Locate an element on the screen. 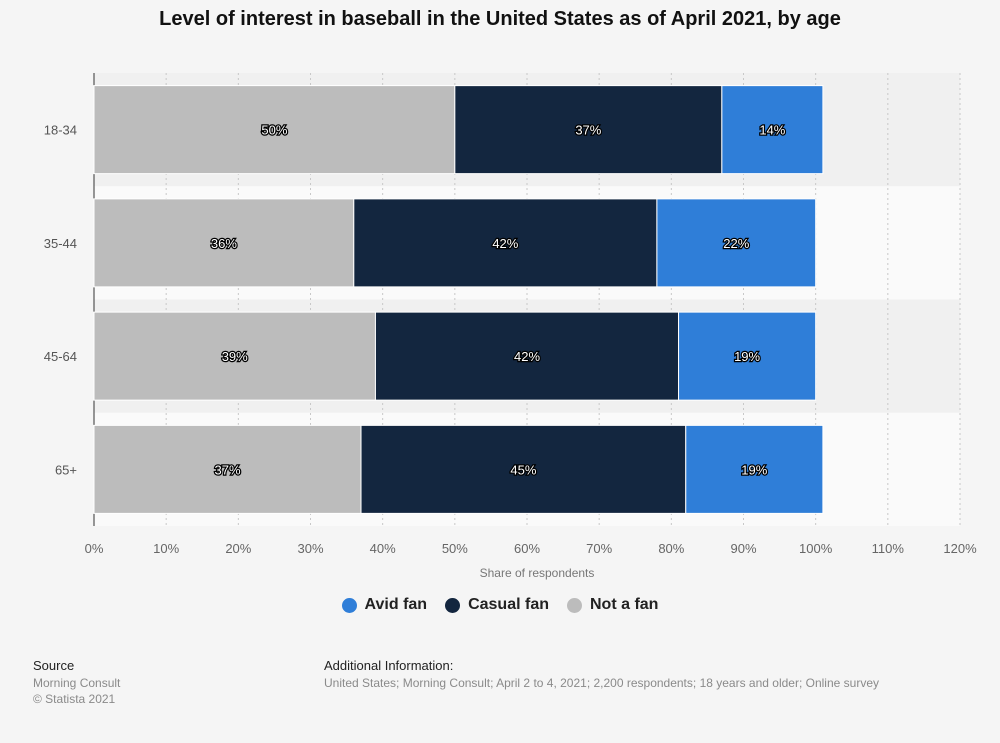 The height and width of the screenshot is (743, 1000). data-label: 39% is located at coordinates (235, 356).